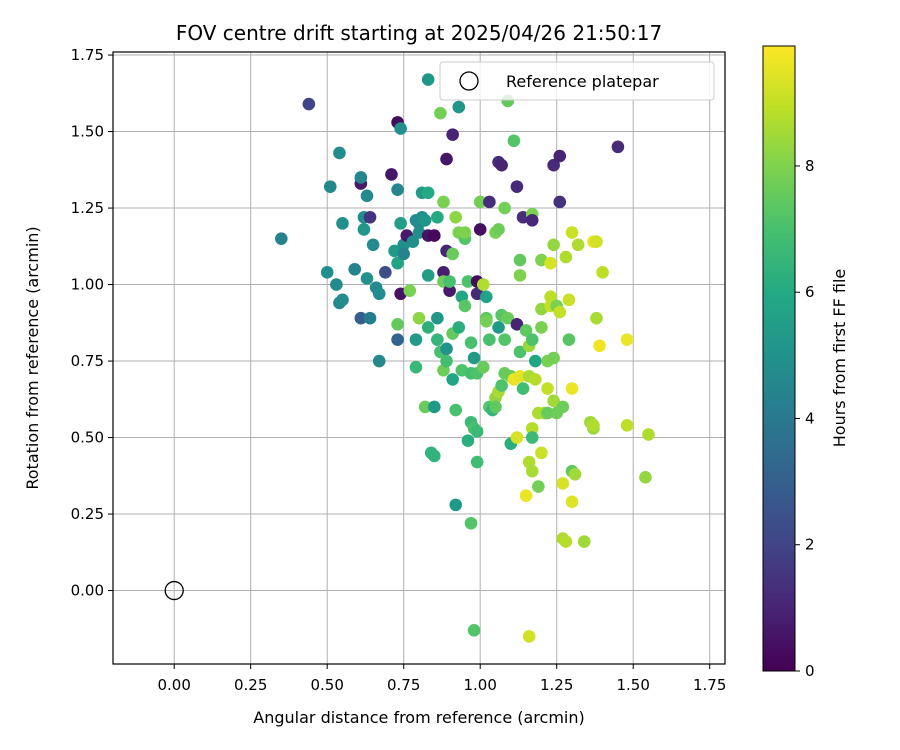  Describe the element at coordinates (32, 357) in the screenshot. I see `y-axis-label: Rotation from reference (arcmin)` at that location.